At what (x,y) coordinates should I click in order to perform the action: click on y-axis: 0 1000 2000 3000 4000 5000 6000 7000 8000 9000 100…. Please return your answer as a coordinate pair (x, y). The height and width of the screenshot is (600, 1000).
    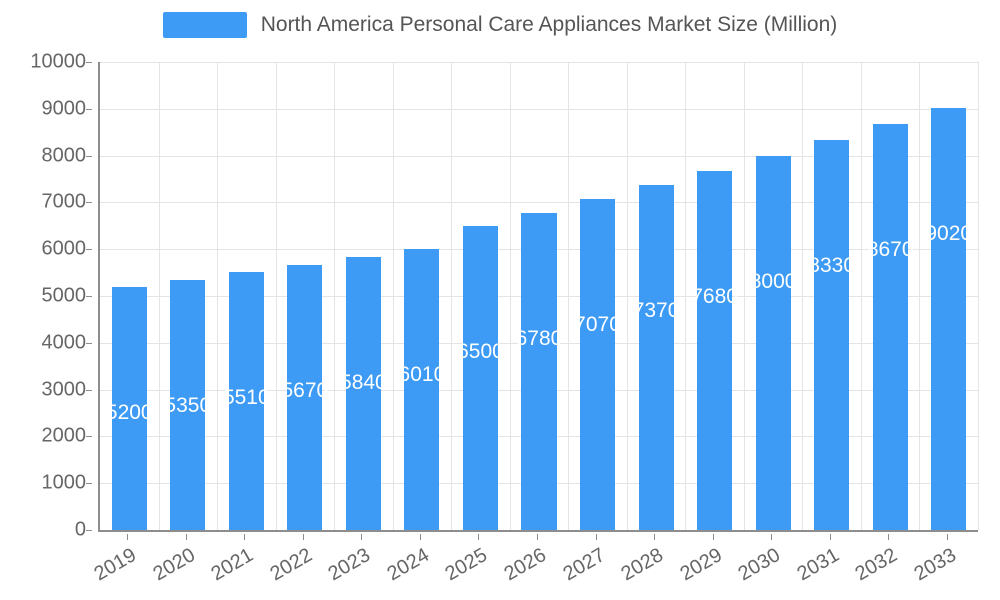
    Looking at the image, I should click on (46, 296).